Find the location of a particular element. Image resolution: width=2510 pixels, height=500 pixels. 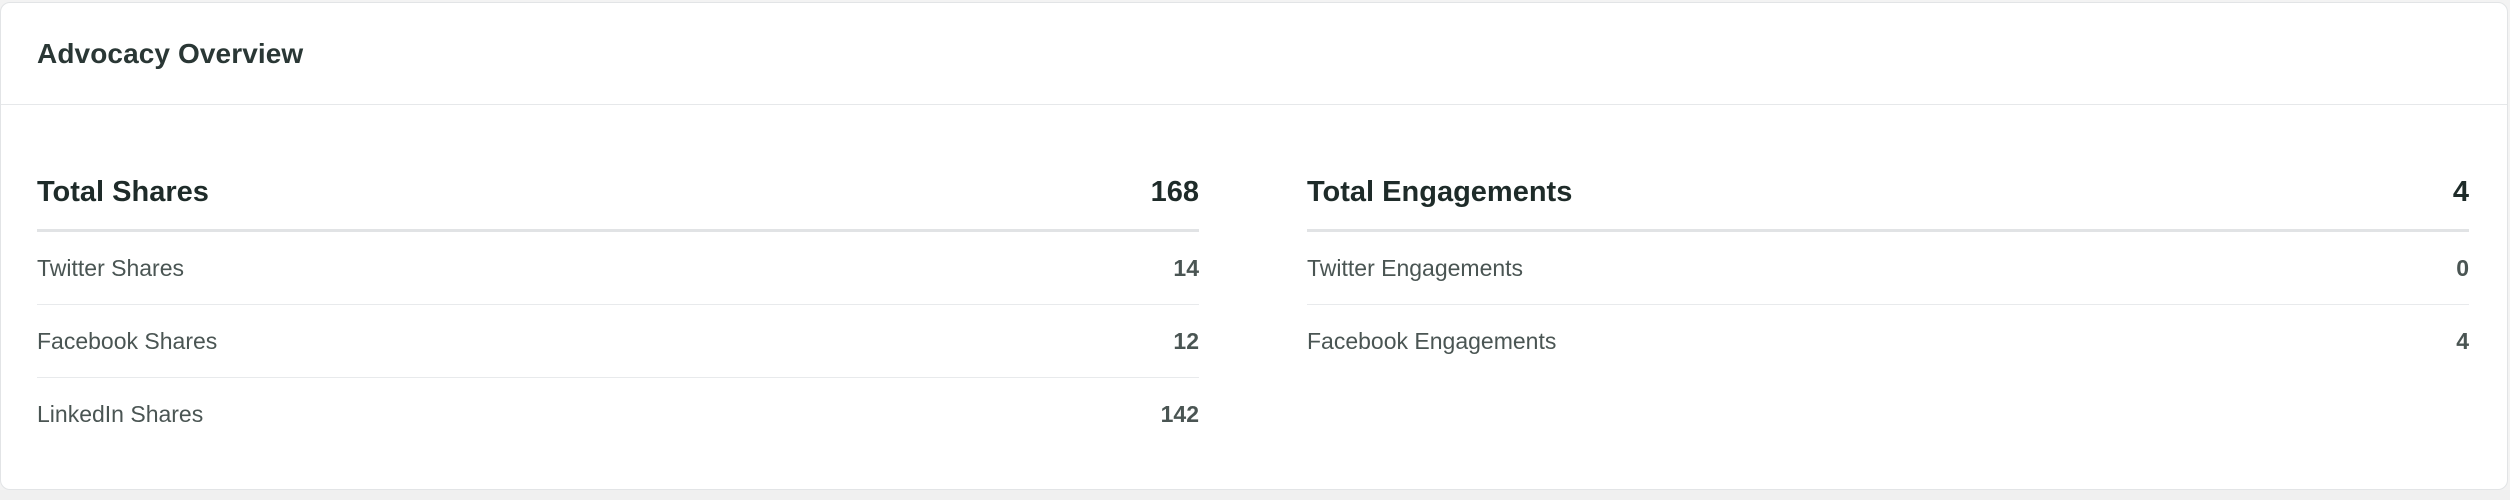

linkedin-shares-row: LinkedIn Shares 142 is located at coordinates (618, 414).